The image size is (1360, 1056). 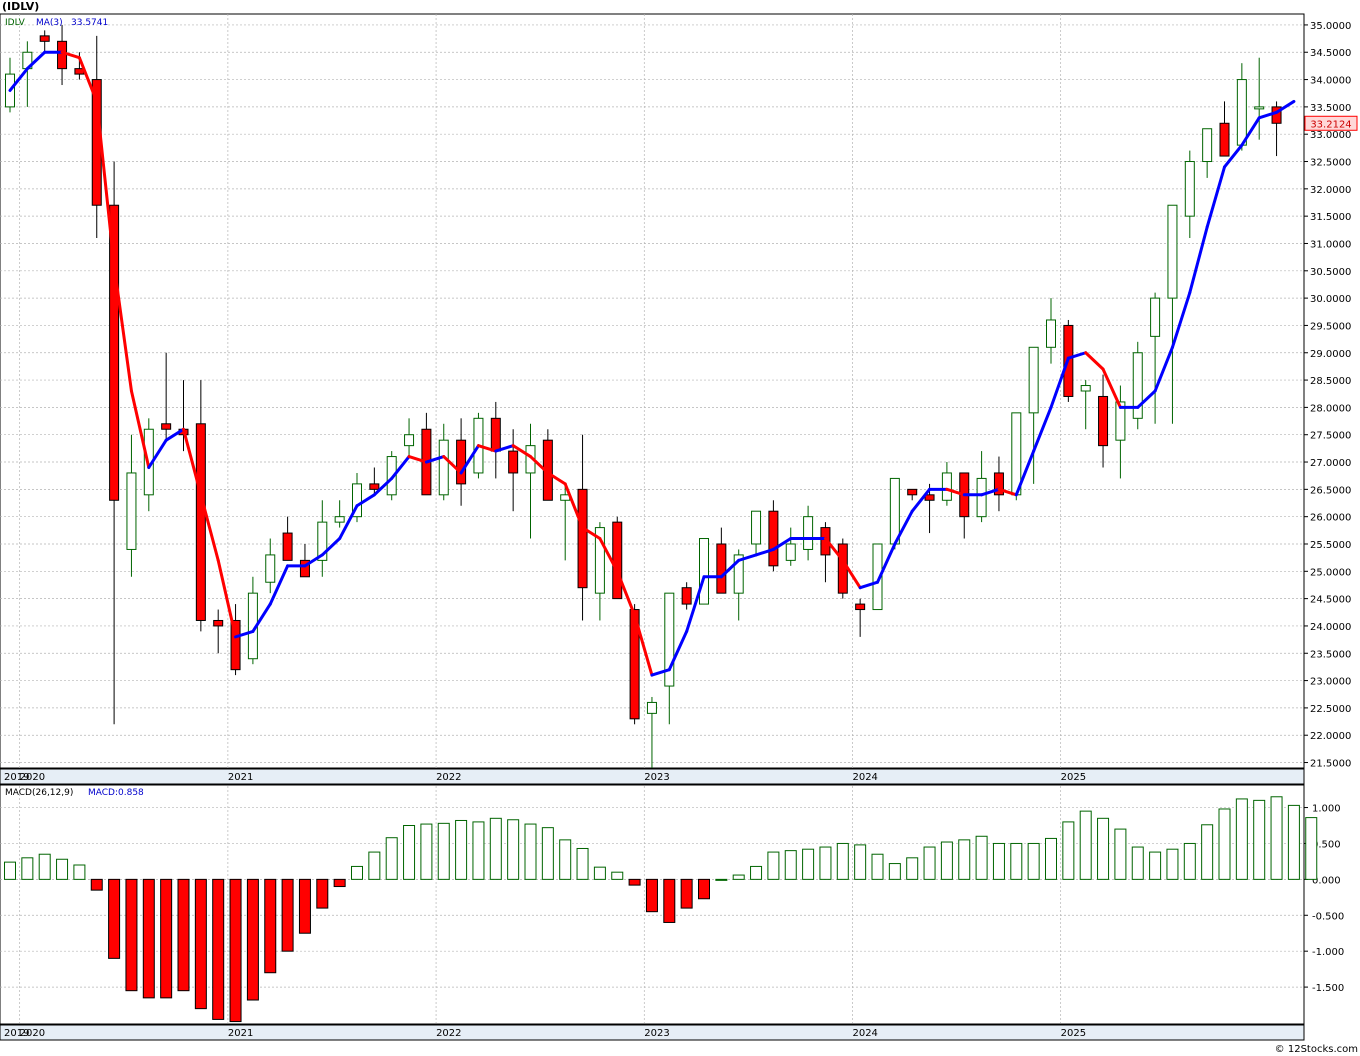 I want to click on price-y-tick-label: 22.5000, so click(x=1330, y=709).